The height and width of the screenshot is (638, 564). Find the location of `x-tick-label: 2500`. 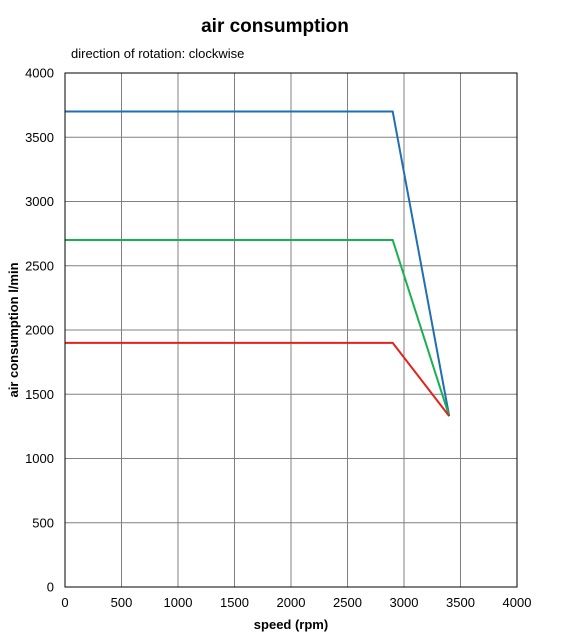

x-tick-label: 2500 is located at coordinates (347, 602).